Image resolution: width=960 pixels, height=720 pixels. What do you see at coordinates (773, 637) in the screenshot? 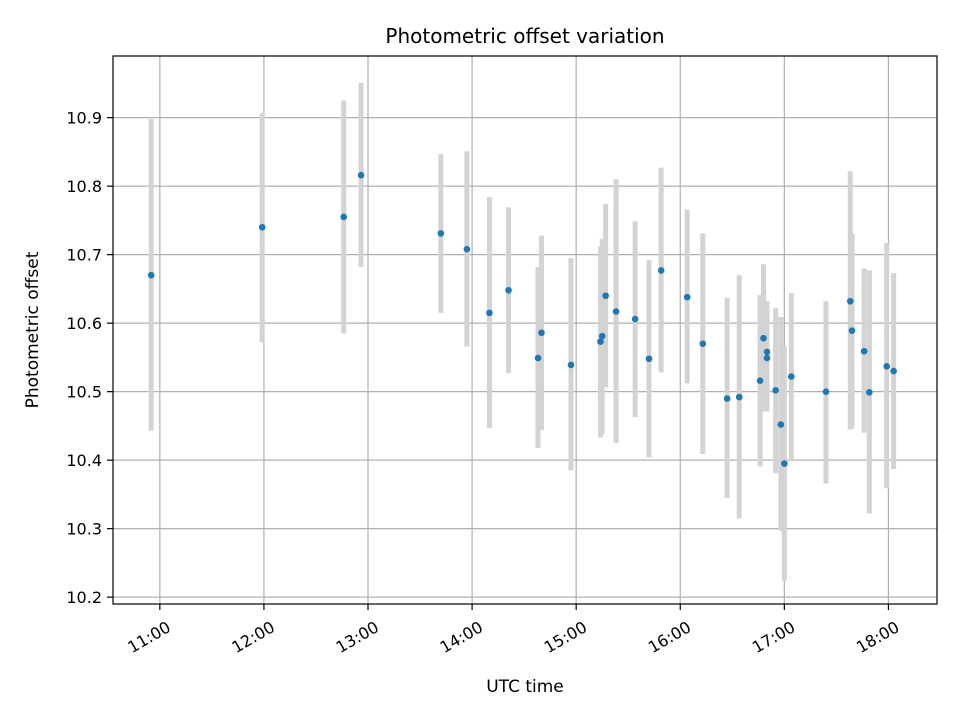
I see `x-tick-label: 17:00` at bounding box center [773, 637].